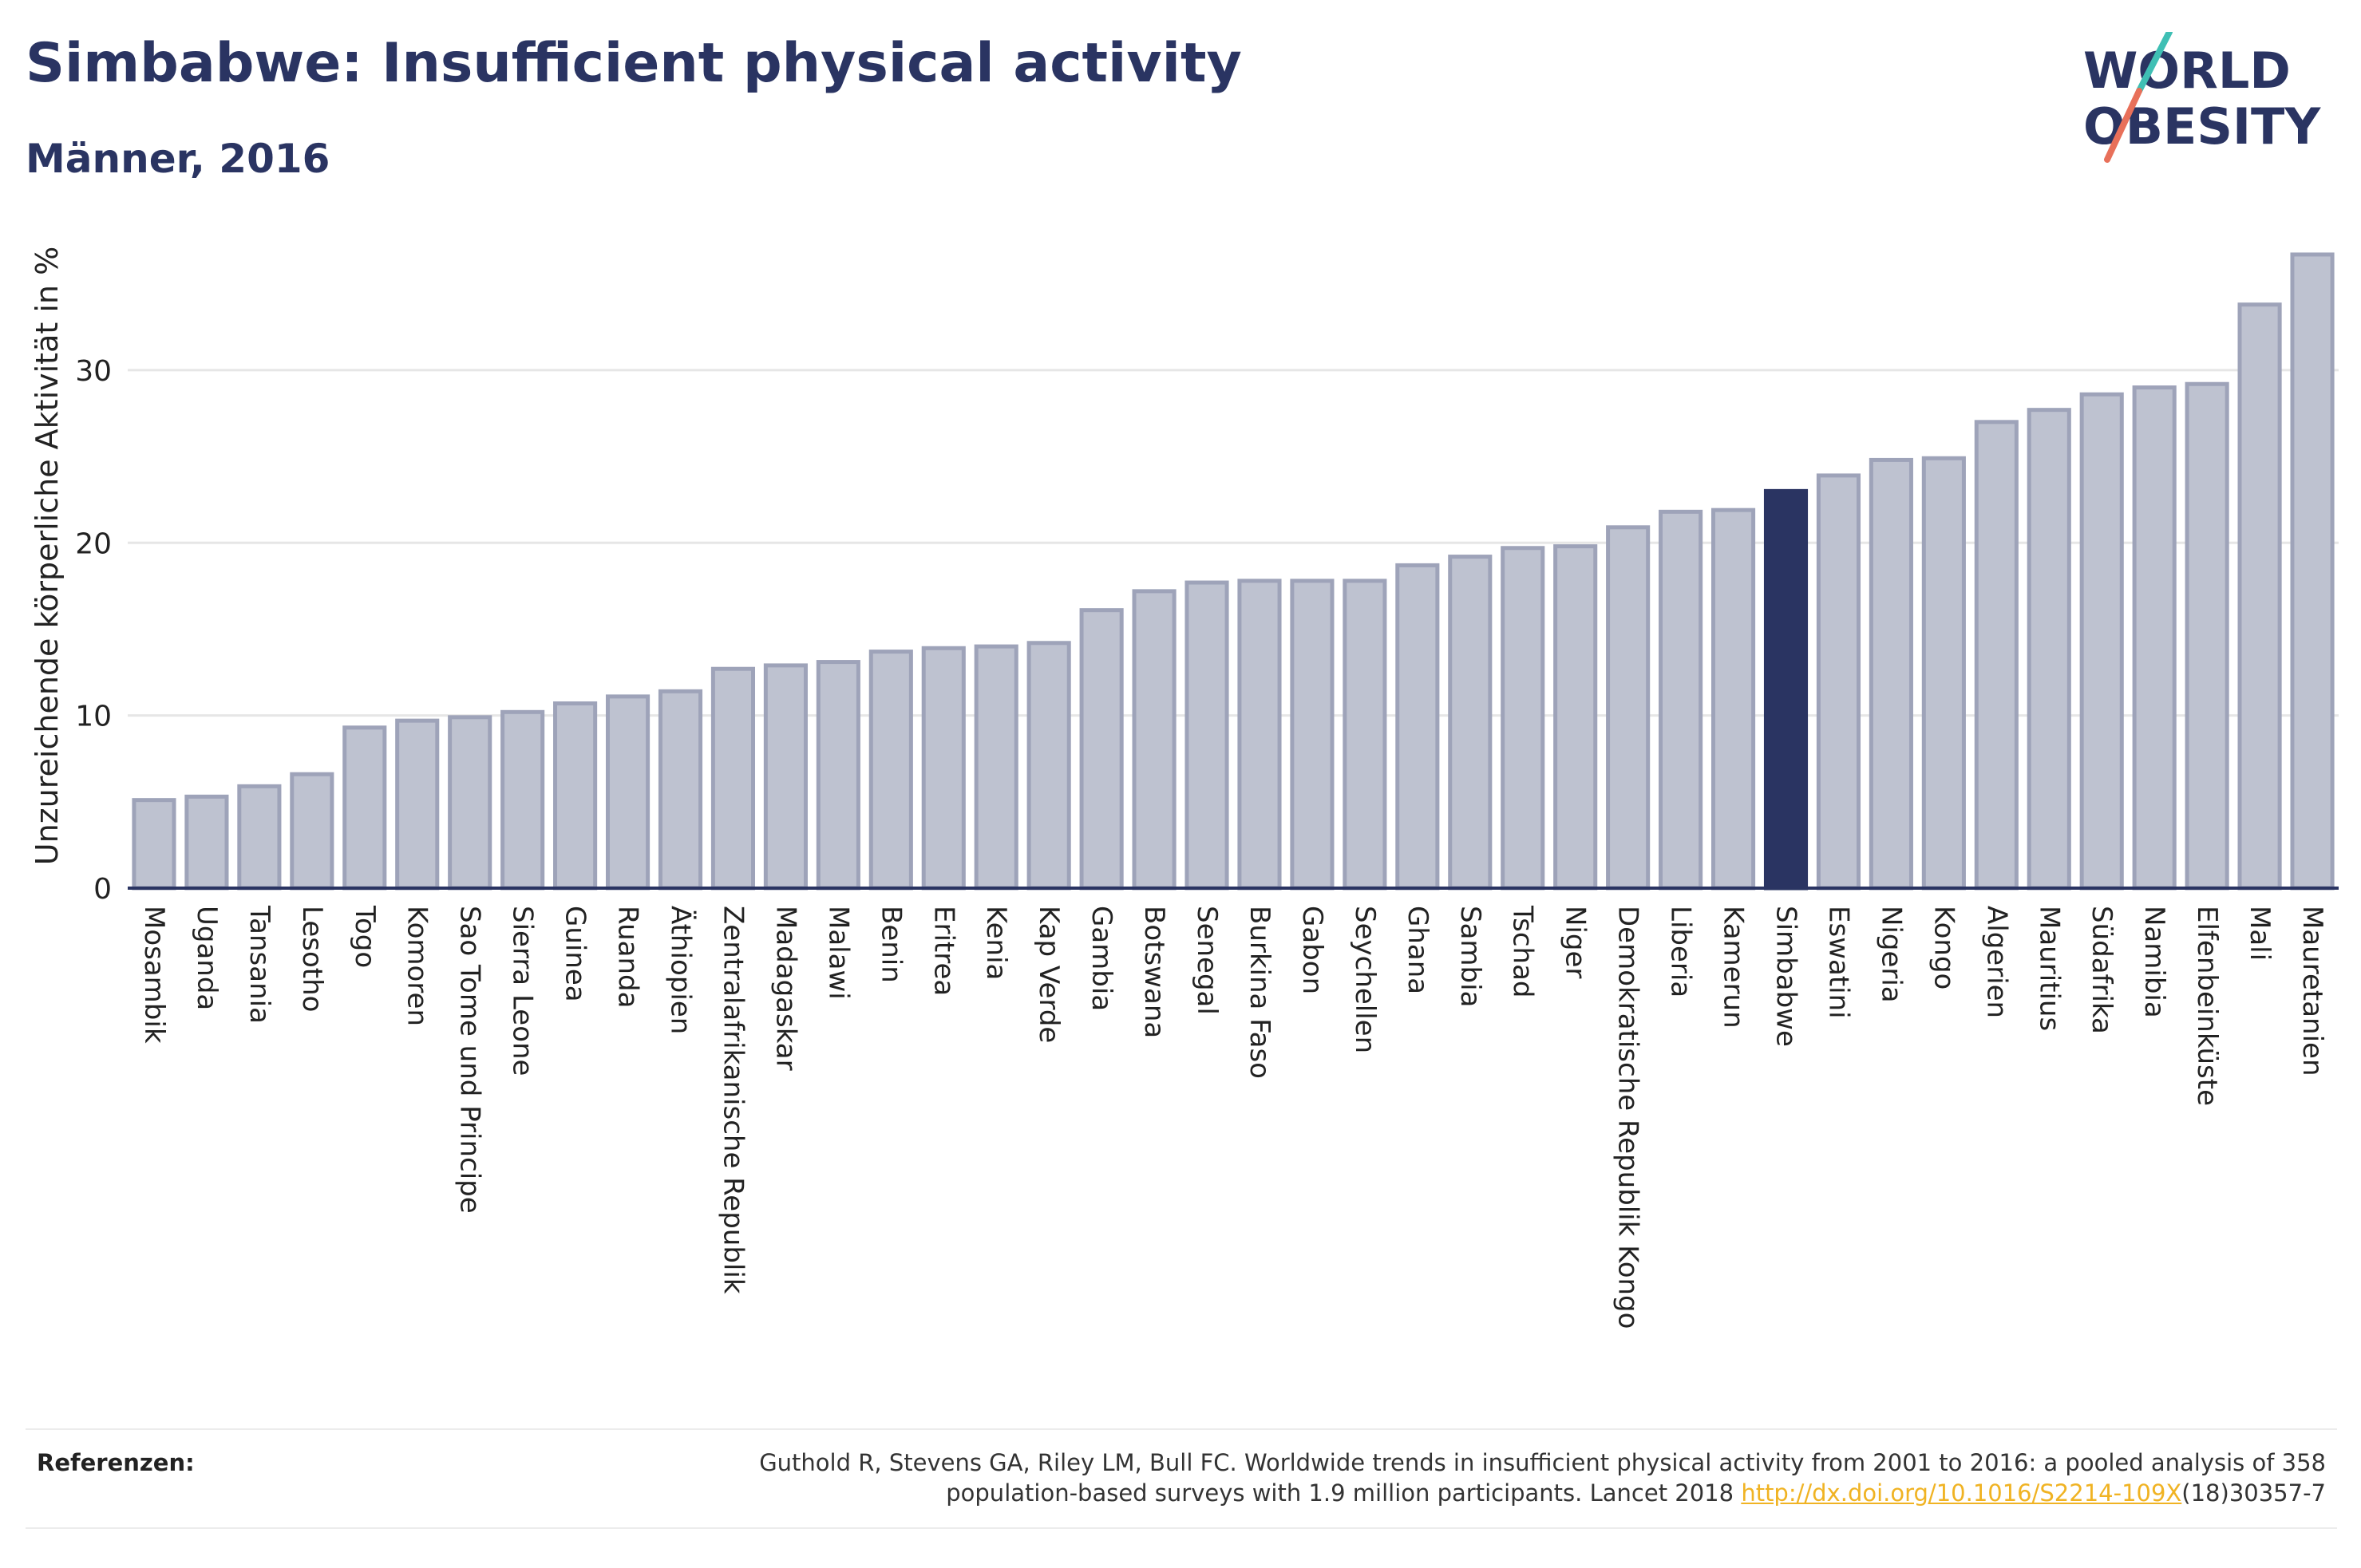  Describe the element at coordinates (681, 970) in the screenshot. I see `x-tick-label: Äthiopien` at that location.